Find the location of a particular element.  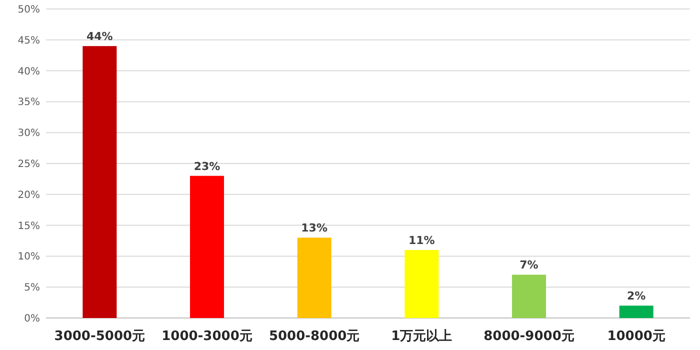

y-tick-label: 45% is located at coordinates (29, 40).